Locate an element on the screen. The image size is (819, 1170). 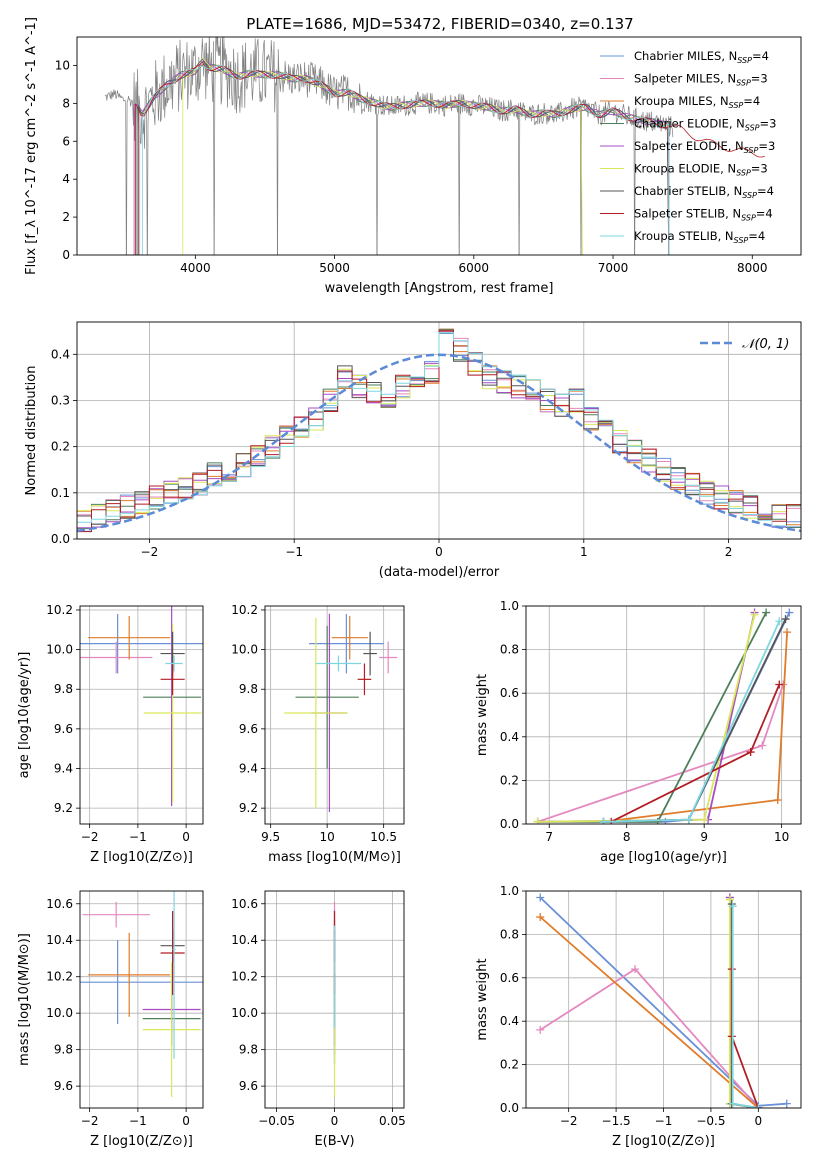
x-axis-label: Z [log10(Z/Z⊙)] is located at coordinates (141, 857).